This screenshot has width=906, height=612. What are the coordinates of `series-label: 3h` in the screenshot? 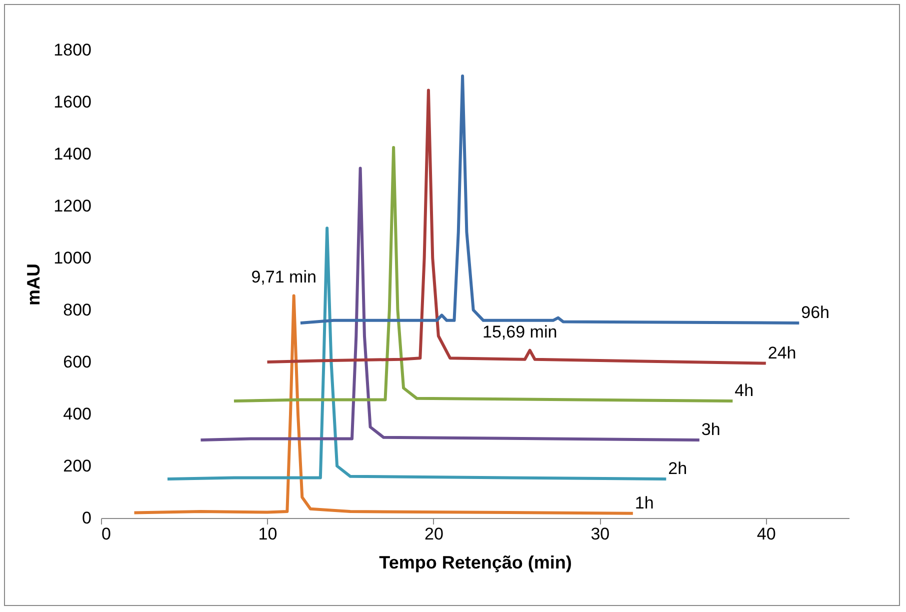 It's located at (710, 429).